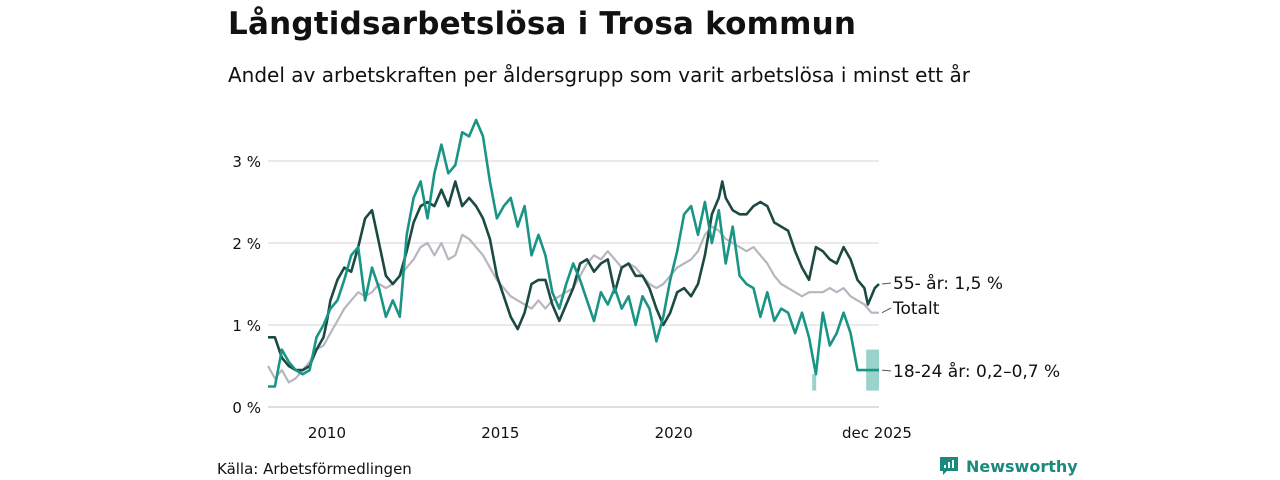 The width and height of the screenshot is (1280, 480). What do you see at coordinates (500, 433) in the screenshot?
I see `x-tick-label: 2015` at bounding box center [500, 433].